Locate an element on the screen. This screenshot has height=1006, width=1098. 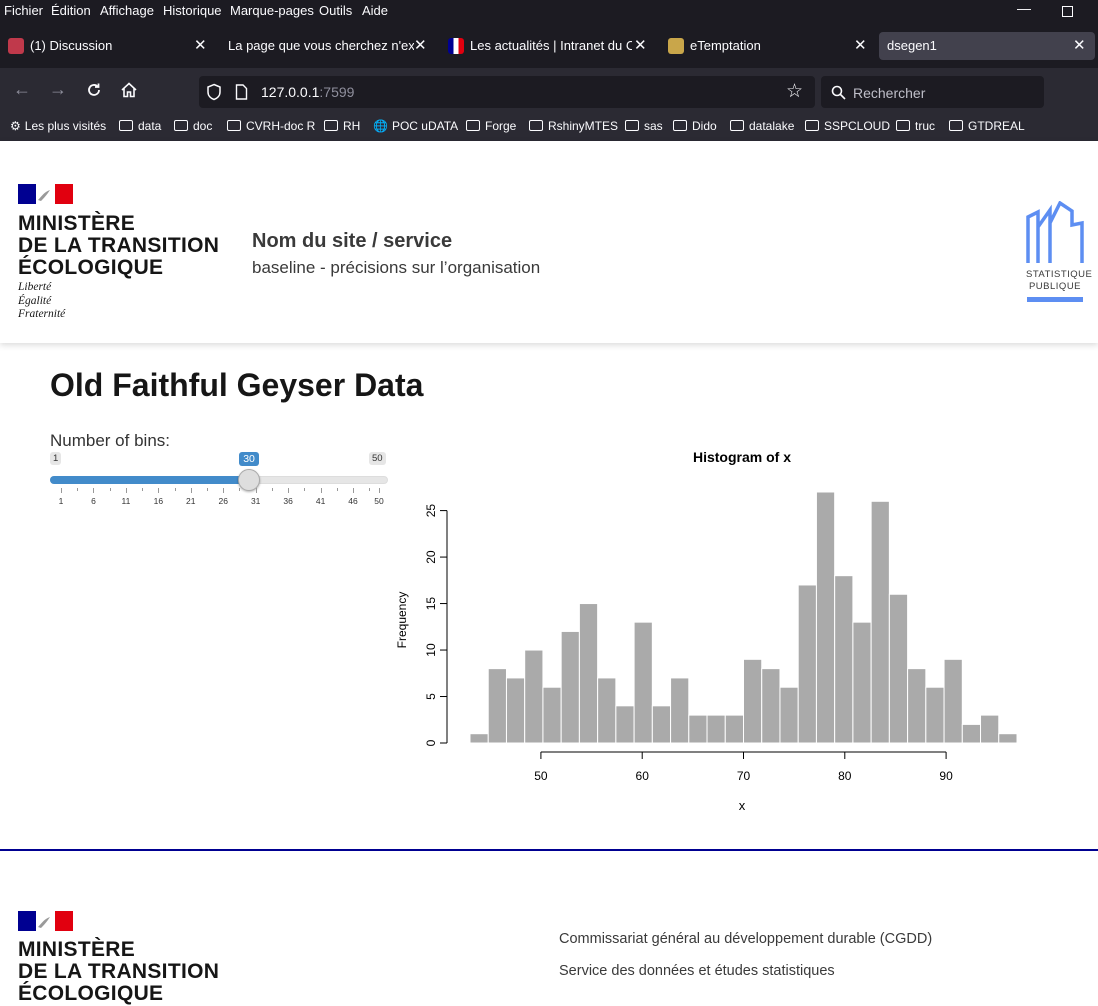
menu-edition: Édition is located at coordinates (71, 10).